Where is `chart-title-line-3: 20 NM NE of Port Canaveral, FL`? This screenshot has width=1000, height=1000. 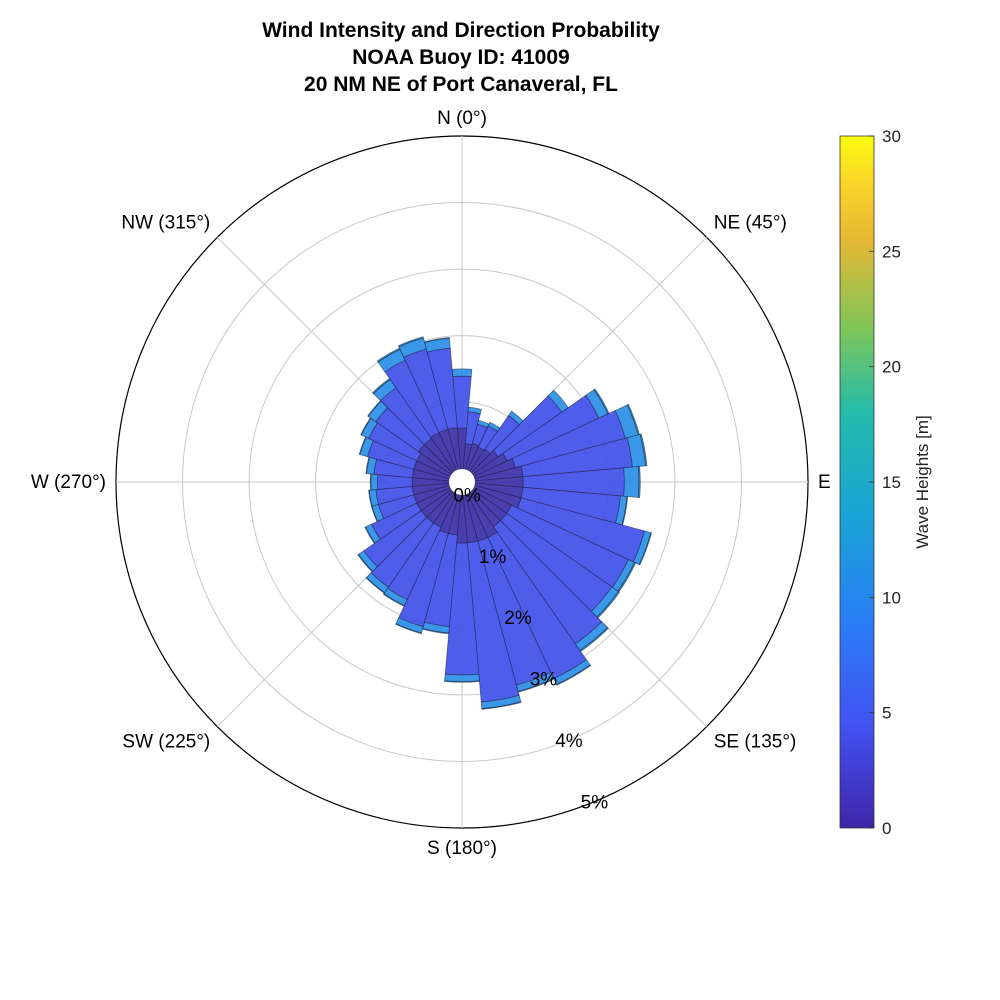
chart-title-line-3: 20 NM NE of Port Canaveral, FL is located at coordinates (461, 84).